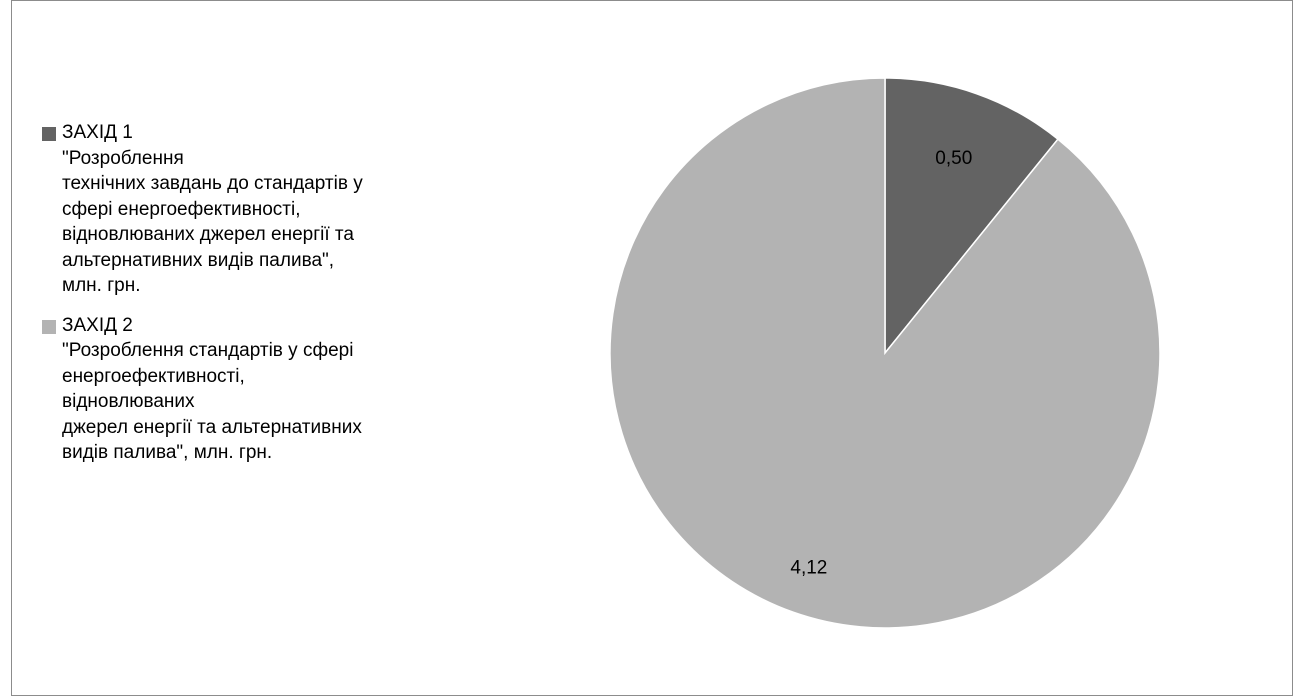 This screenshot has width=1295, height=698. I want to click on legend-entry-1-line: технічних завдань до стандартів у, so click(212, 183).